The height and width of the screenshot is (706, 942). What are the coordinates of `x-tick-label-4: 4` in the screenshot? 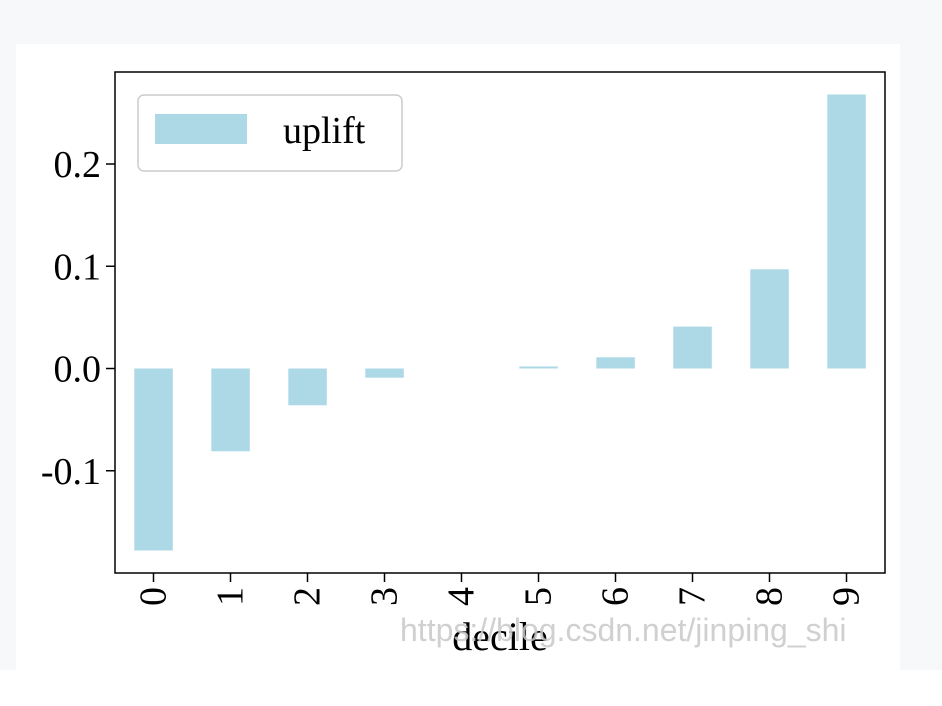 It's located at (462, 596).